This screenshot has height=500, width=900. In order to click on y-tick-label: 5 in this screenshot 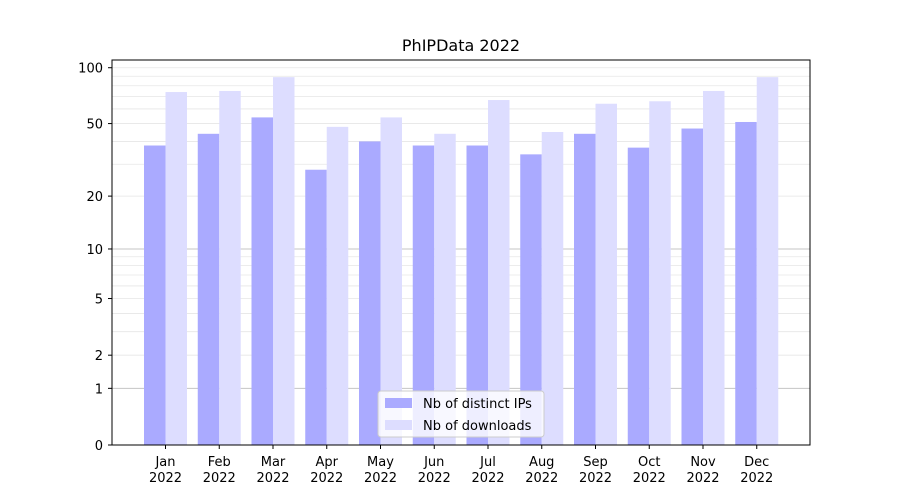, I will do `click(99, 300)`.